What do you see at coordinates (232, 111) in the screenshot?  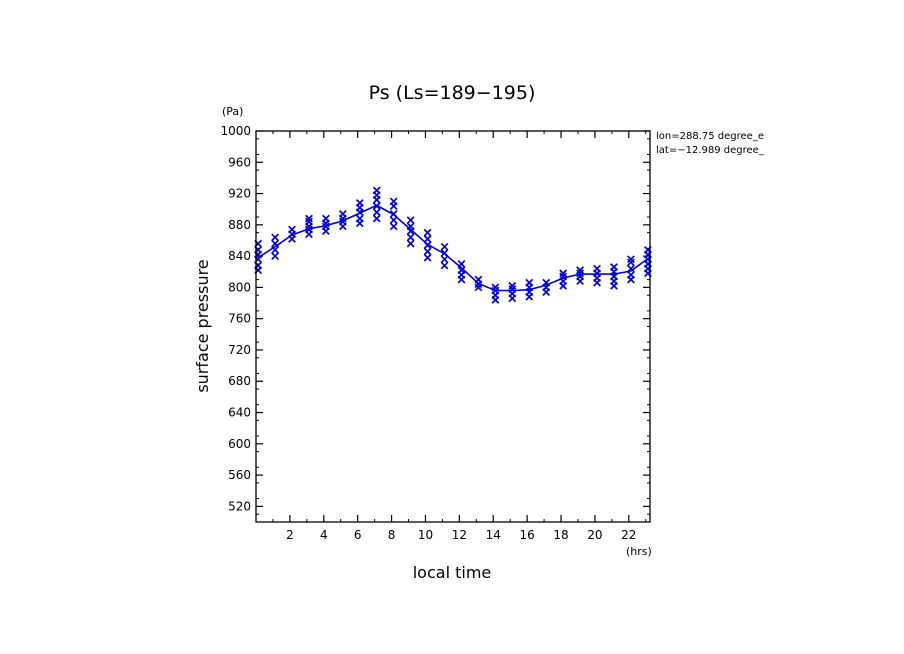 I see `y-unit-label: (Pa)` at bounding box center [232, 111].